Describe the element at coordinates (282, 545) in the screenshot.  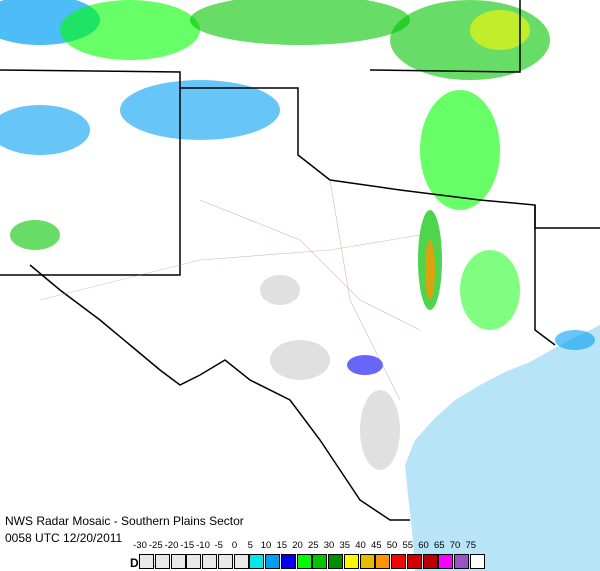
I see `legend-label: 15` at that location.